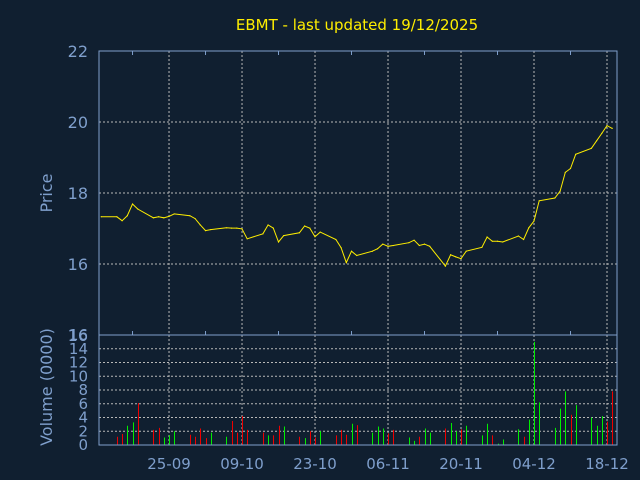 The height and width of the screenshot is (480, 640). I want to click on volume-tick-label: 16, so click(78, 335).